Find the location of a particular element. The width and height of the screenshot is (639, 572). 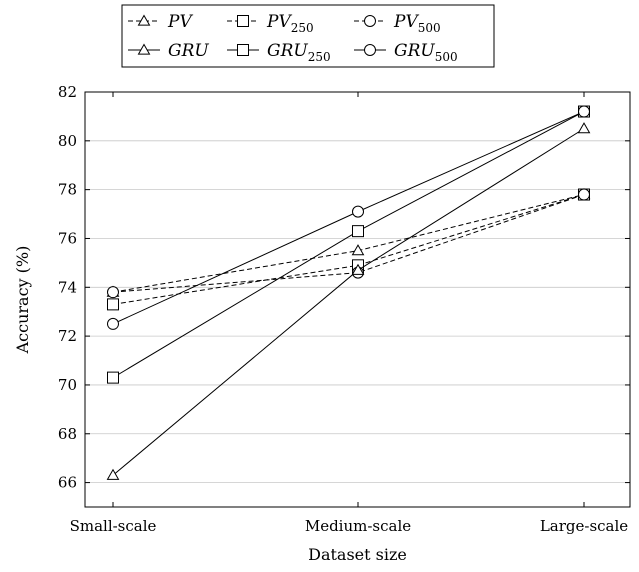

y-tick-label: 80 is located at coordinates (67, 141).